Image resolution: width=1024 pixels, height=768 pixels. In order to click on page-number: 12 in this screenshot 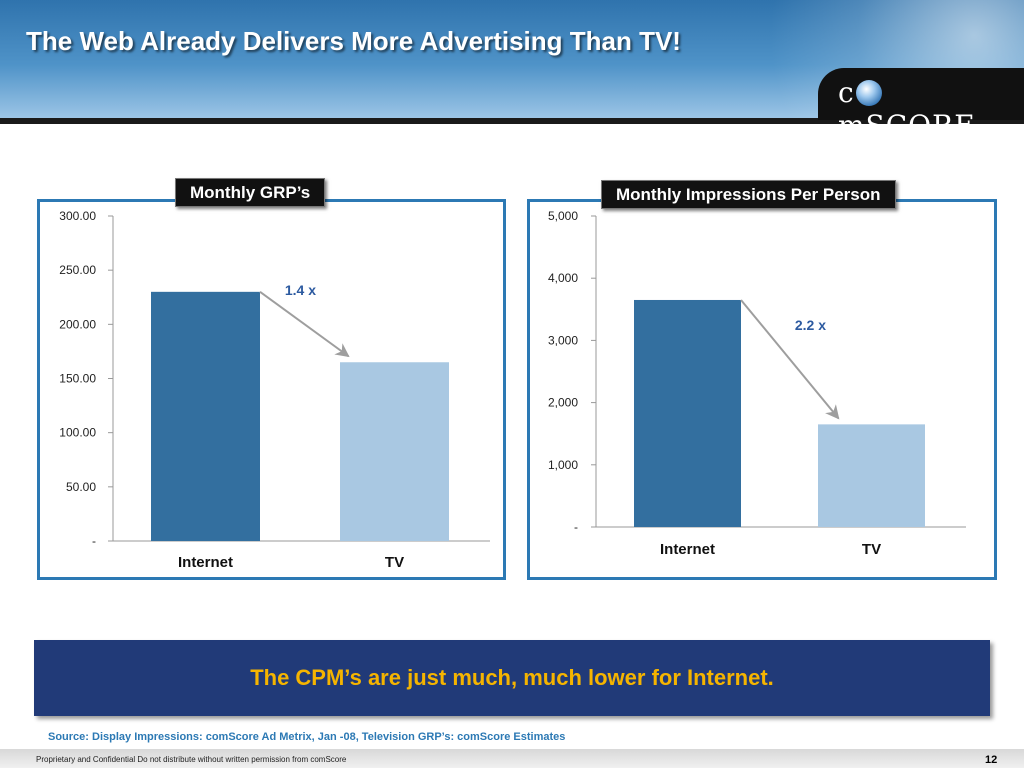, I will do `click(991, 760)`.